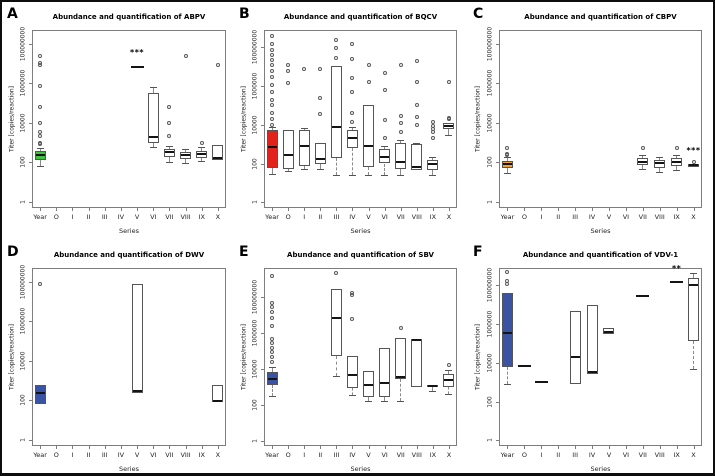  I want to click on x-tick-label: I, so click(304, 217).